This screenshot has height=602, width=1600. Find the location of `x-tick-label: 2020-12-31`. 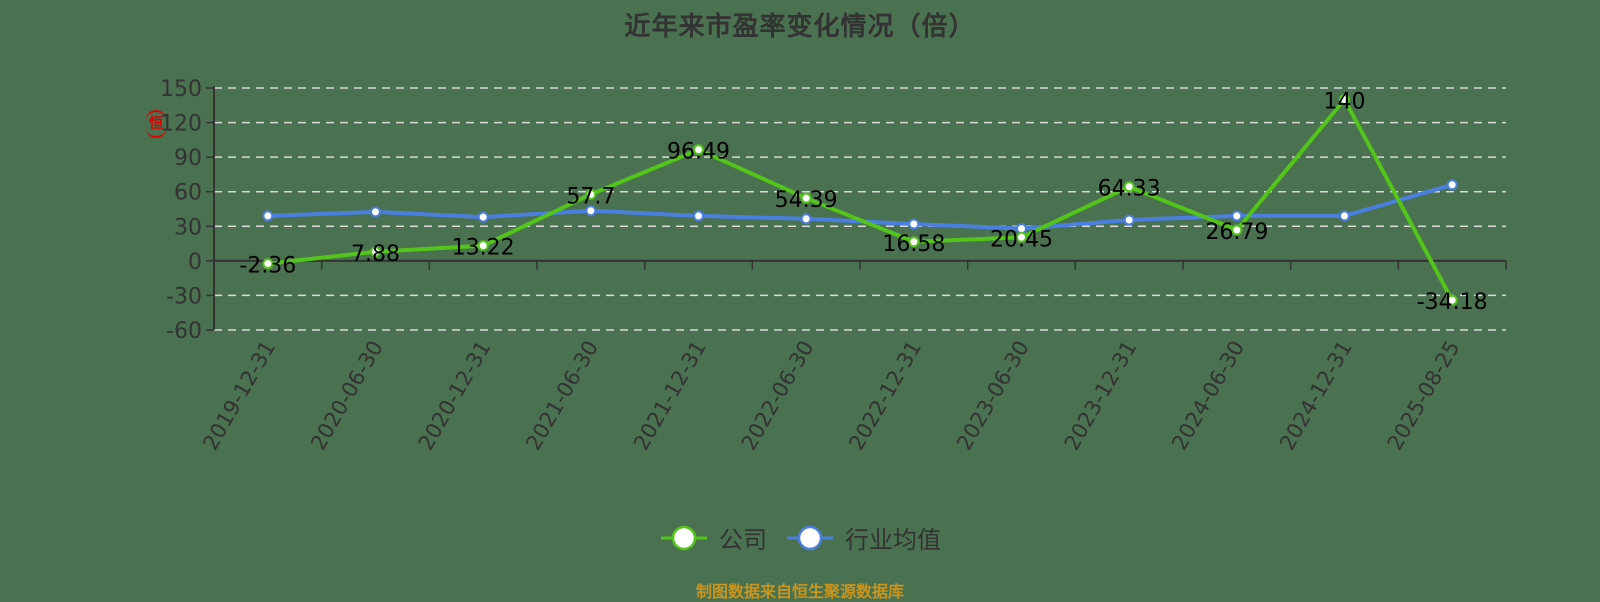

x-tick-label: 2020-12-31 is located at coordinates (455, 395).